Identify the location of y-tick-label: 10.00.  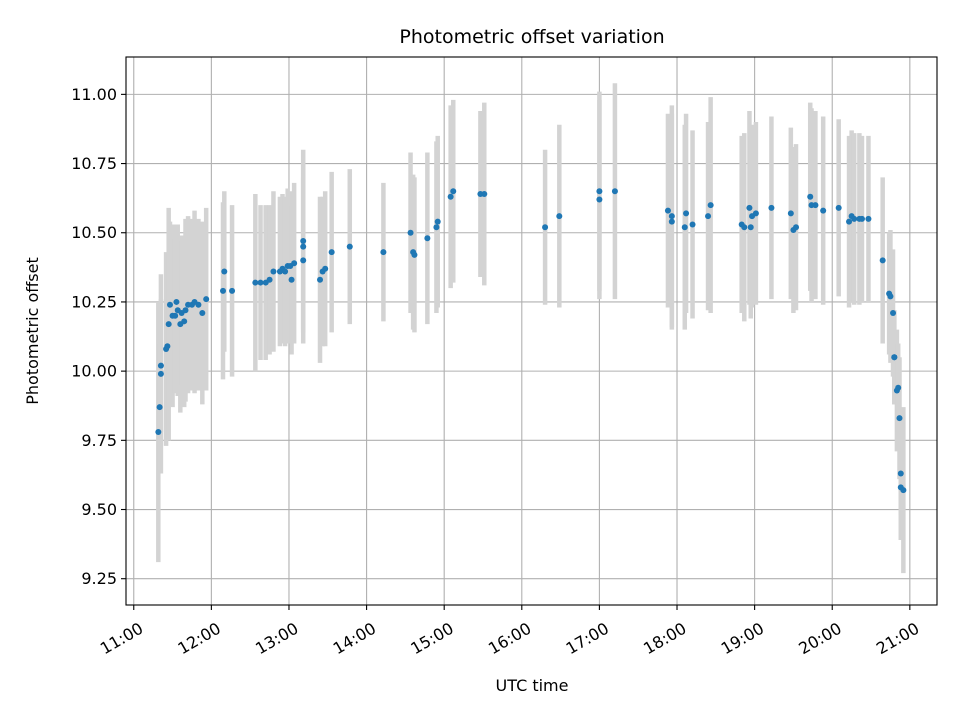
(94, 371).